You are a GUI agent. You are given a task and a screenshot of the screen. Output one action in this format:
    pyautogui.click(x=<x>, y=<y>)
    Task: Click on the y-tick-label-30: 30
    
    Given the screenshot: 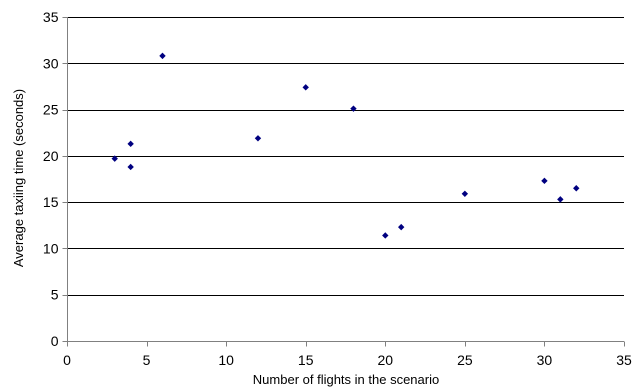 What is the action you would take?
    pyautogui.click(x=51, y=63)
    